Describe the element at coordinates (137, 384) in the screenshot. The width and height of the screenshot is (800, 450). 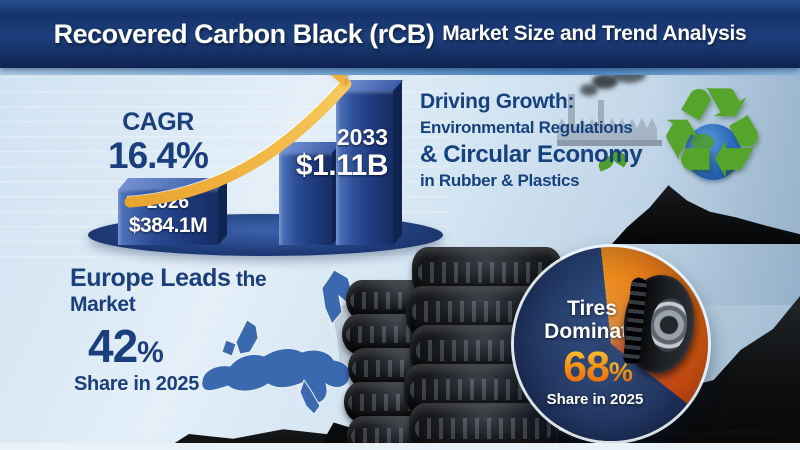
I see `europe-share-caption: Share in 2025` at that location.